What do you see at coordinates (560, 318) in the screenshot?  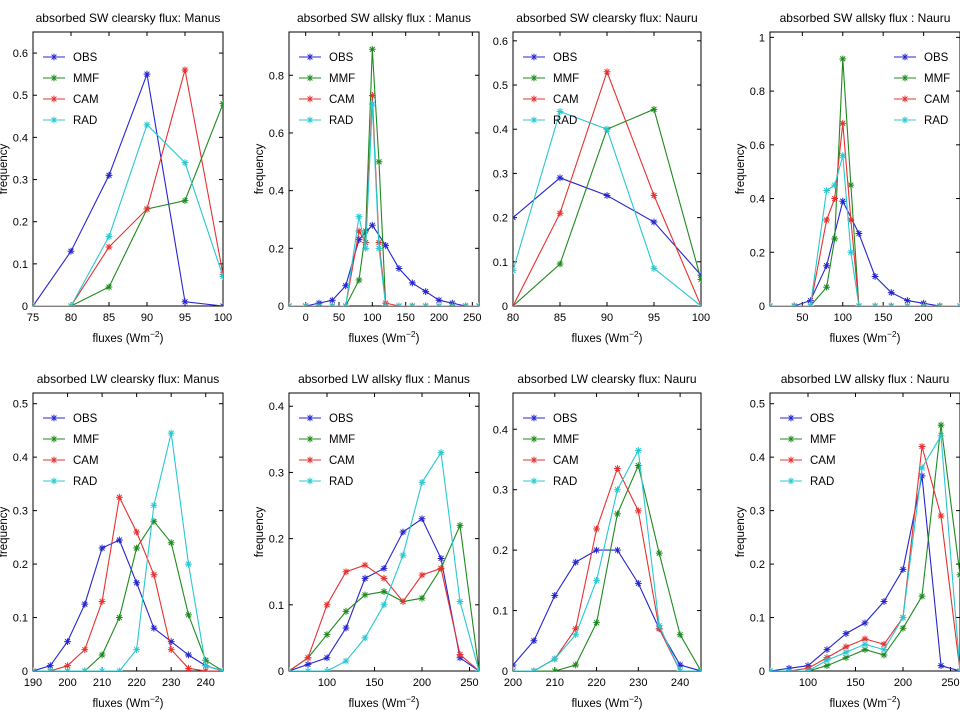 I see `x-tick-label: 85` at bounding box center [560, 318].